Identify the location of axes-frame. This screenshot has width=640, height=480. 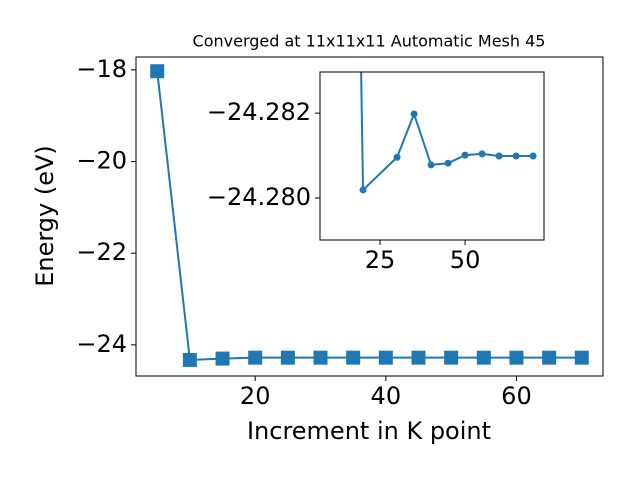
(432, 156).